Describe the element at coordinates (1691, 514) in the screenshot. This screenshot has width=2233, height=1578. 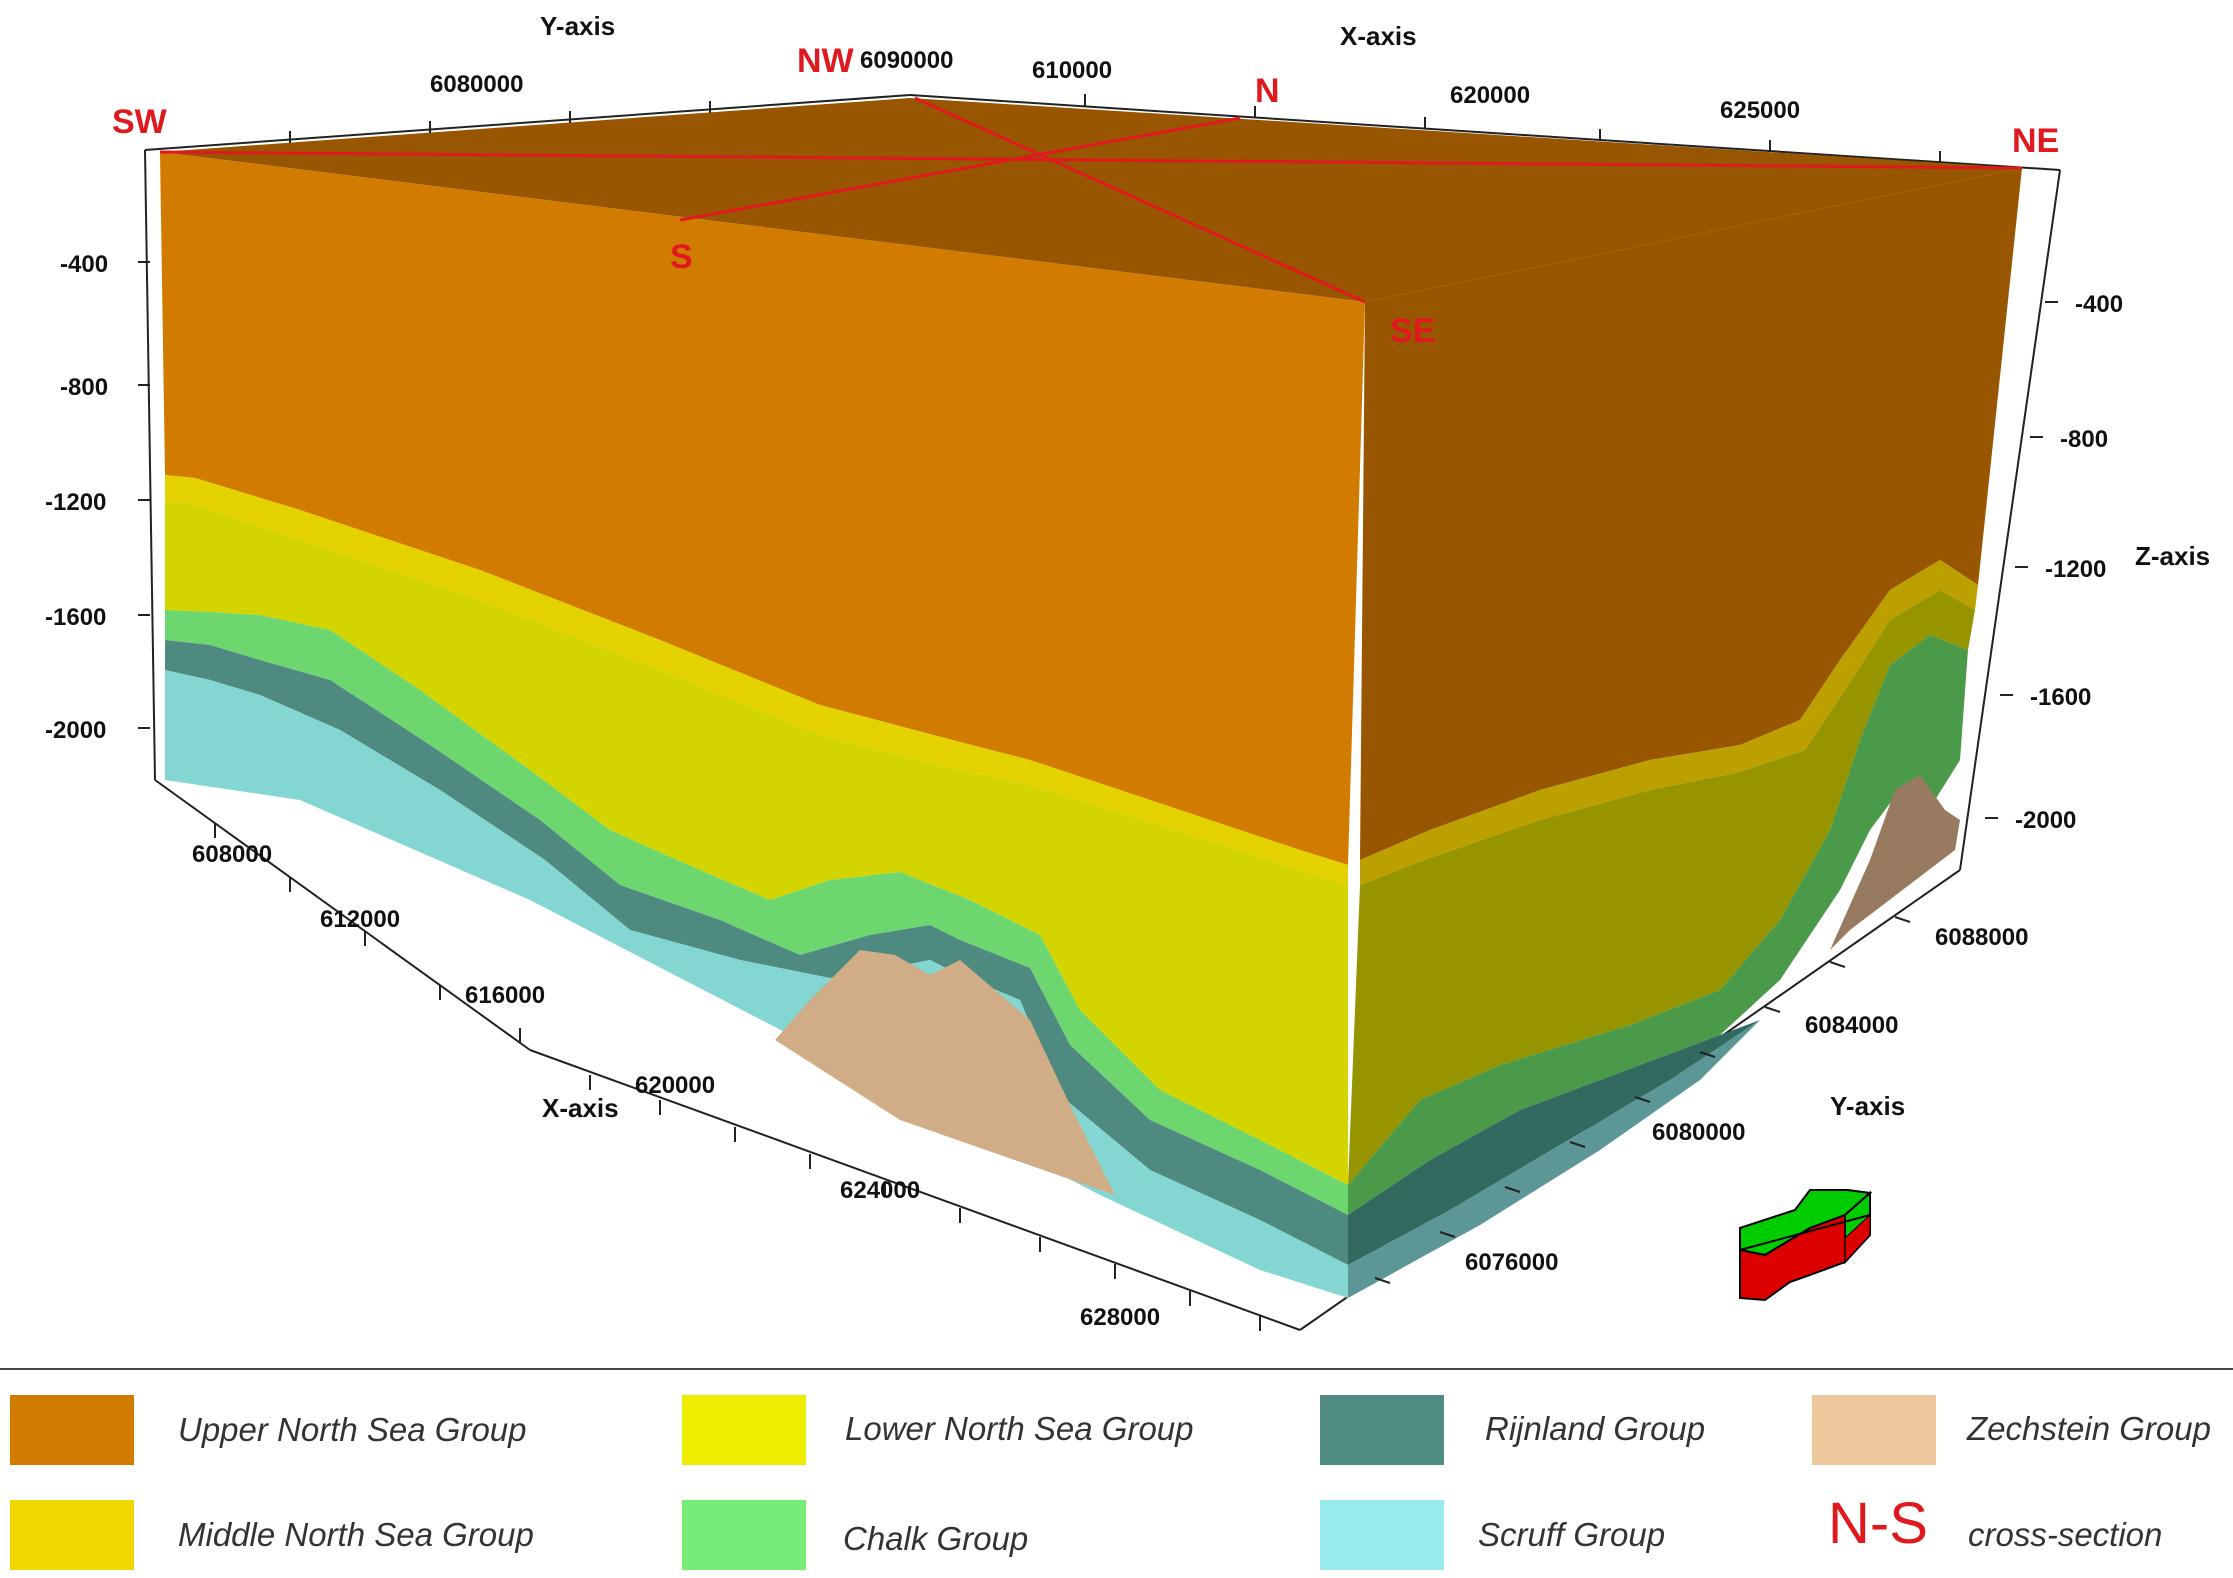
I see `right-upper-north-sea` at that location.